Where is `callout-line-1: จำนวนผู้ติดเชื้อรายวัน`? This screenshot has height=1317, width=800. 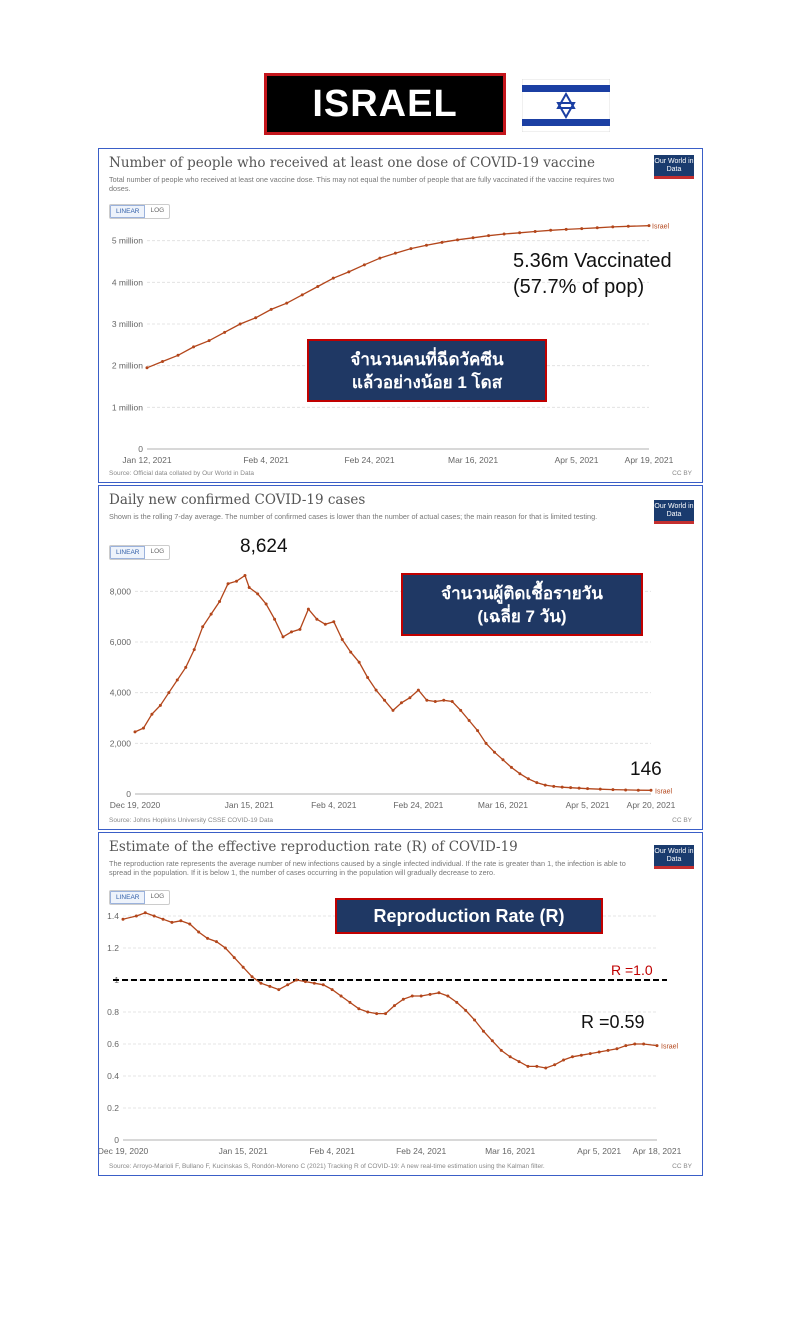
callout-line-1: จำนวนผู้ติดเชื้อรายวัน is located at coordinates (522, 593).